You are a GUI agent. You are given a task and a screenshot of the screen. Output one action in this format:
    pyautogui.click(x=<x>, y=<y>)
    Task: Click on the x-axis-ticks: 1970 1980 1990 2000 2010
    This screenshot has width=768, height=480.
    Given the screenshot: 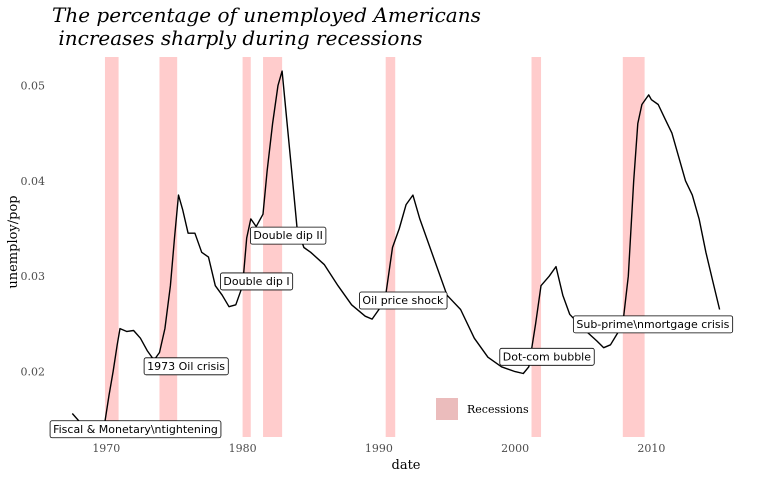 What is the action you would take?
    pyautogui.click(x=378, y=448)
    